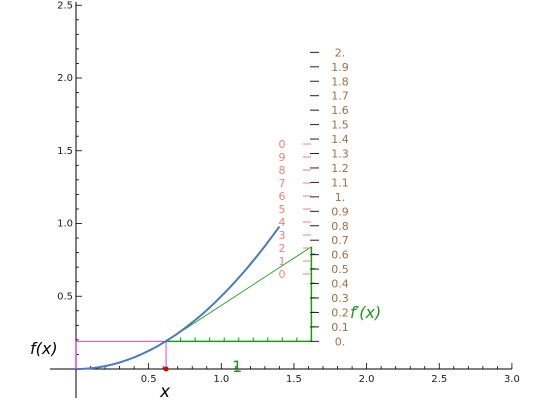  I want to click on function-scale-label: 2, so click(282, 248).